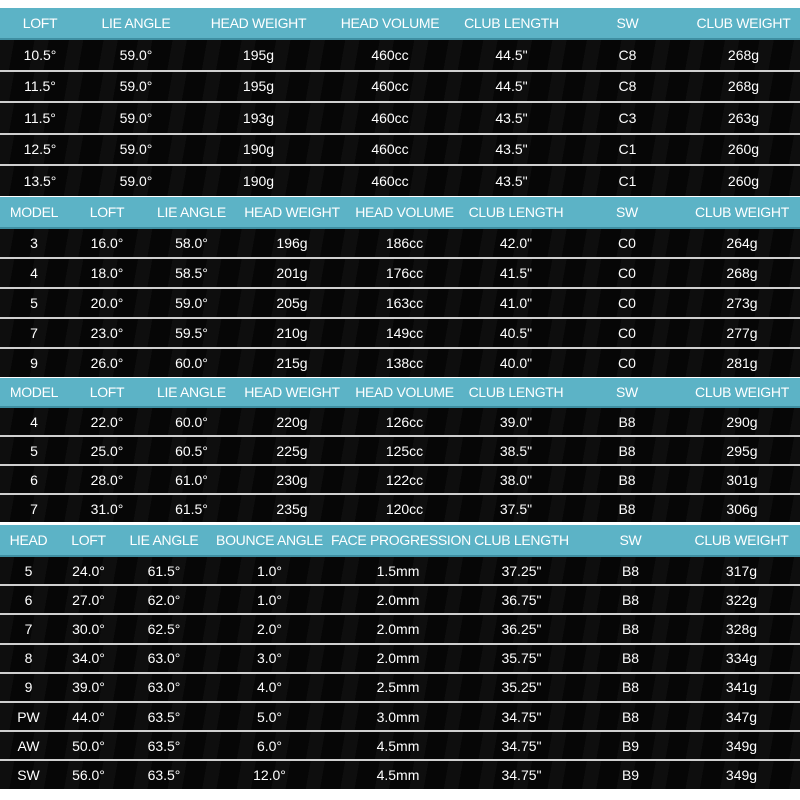  Describe the element at coordinates (400, 774) in the screenshot. I see `table-row: SW 56.0° 63.5° 12.0° 4.5mm 34.75" B9 349g` at that location.